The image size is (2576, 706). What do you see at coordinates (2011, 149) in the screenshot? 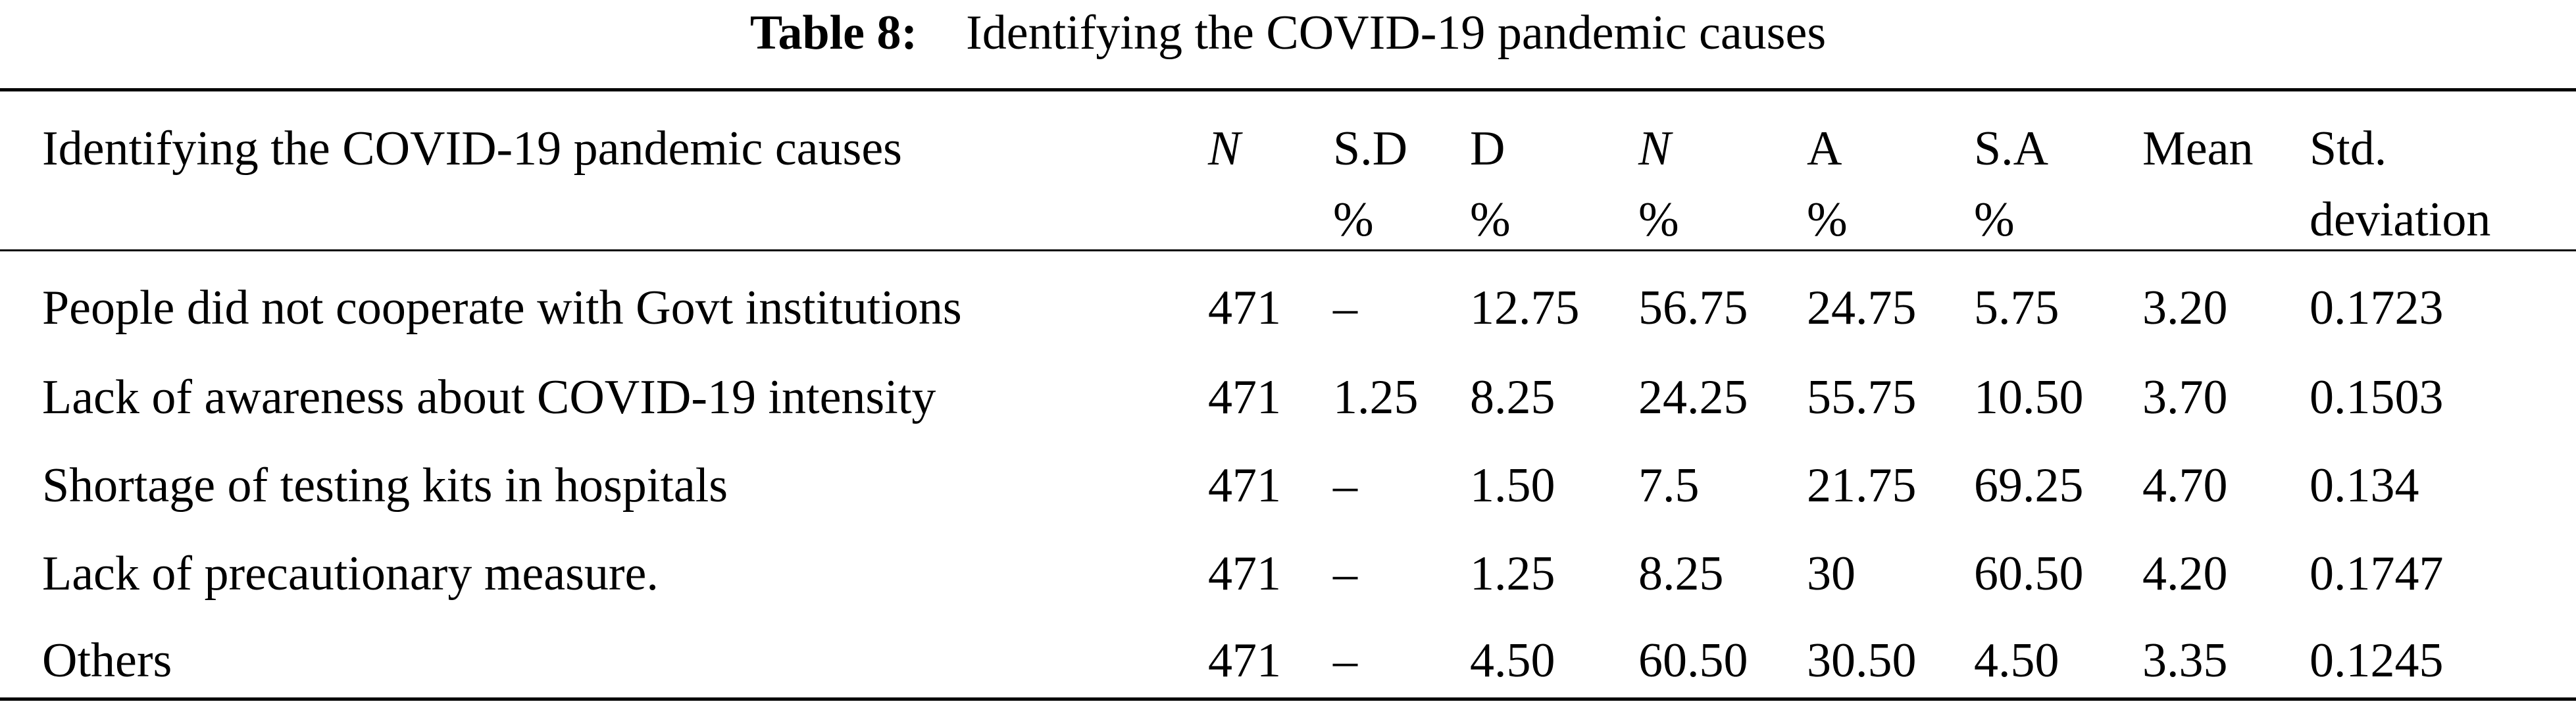
I see `column-header-strongly-agree: S.A` at bounding box center [2011, 149].